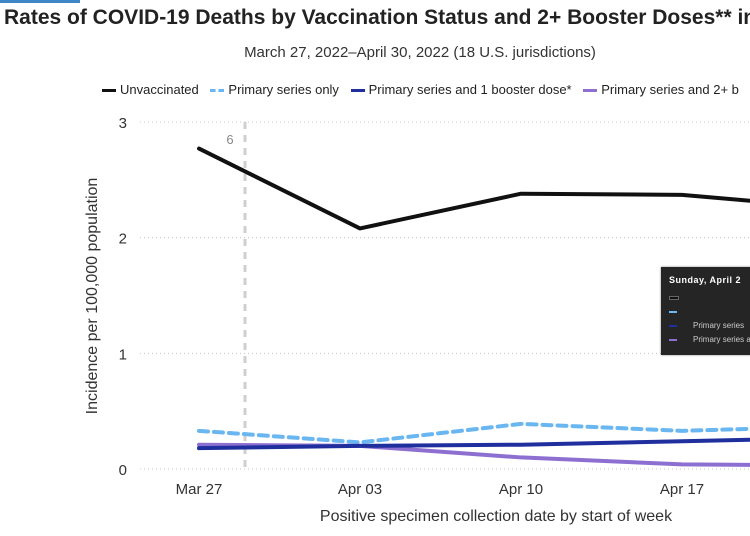 The width and height of the screenshot is (750, 536). What do you see at coordinates (123, 123) in the screenshot?
I see `y-tick-label: 3` at bounding box center [123, 123].